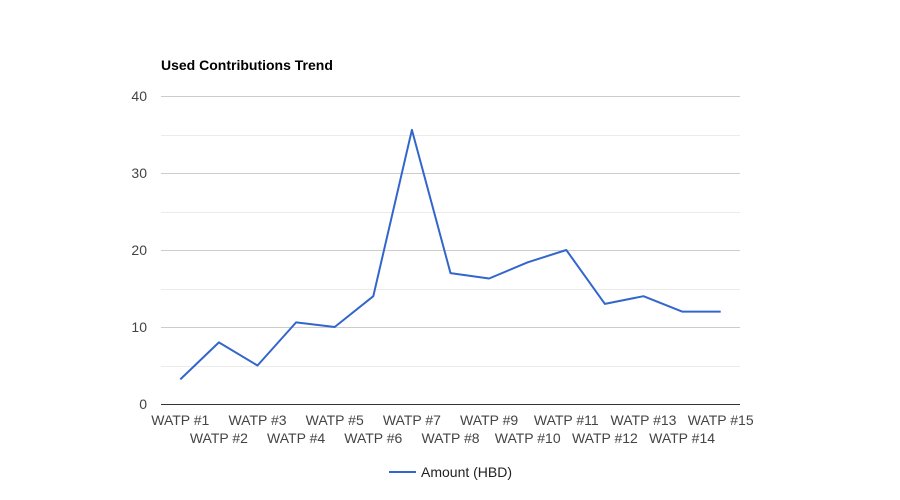  I want to click on y-tick-label: 20, so click(139, 250).